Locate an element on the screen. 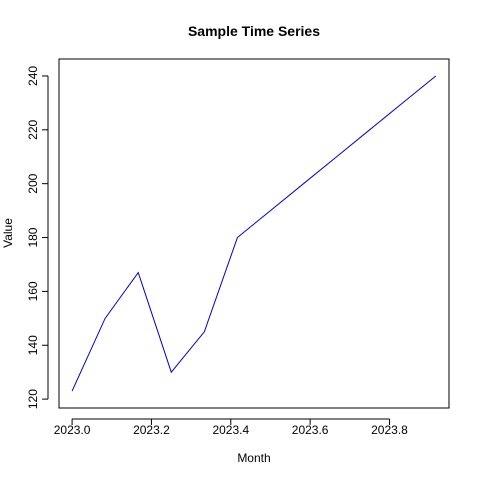  x-tick-label: 2023.6 is located at coordinates (310, 430).